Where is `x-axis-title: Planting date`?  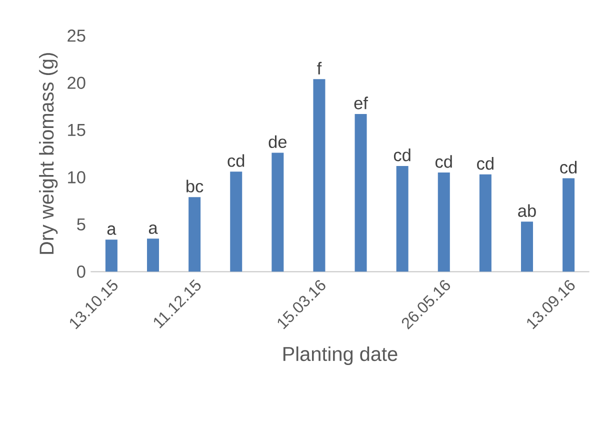 x-axis-title: Planting date is located at coordinates (340, 356).